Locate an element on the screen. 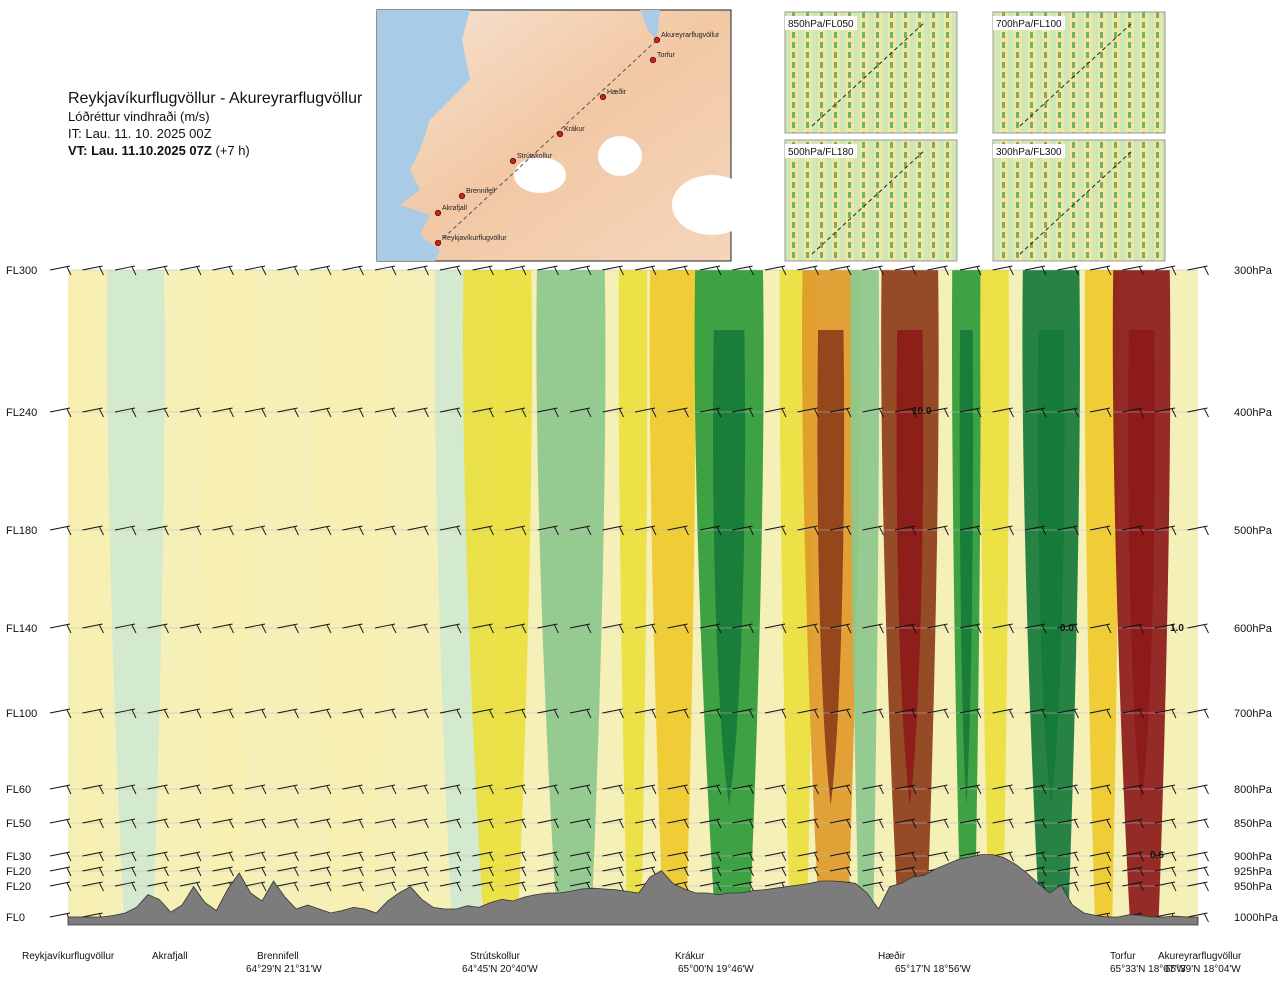  band-mark is located at coordinates (865, 597).